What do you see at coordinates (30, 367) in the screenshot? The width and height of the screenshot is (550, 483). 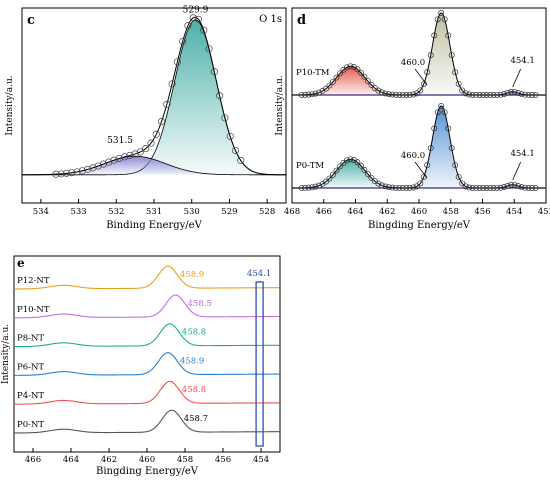 I see `series-label: P6-NT` at bounding box center [30, 367].